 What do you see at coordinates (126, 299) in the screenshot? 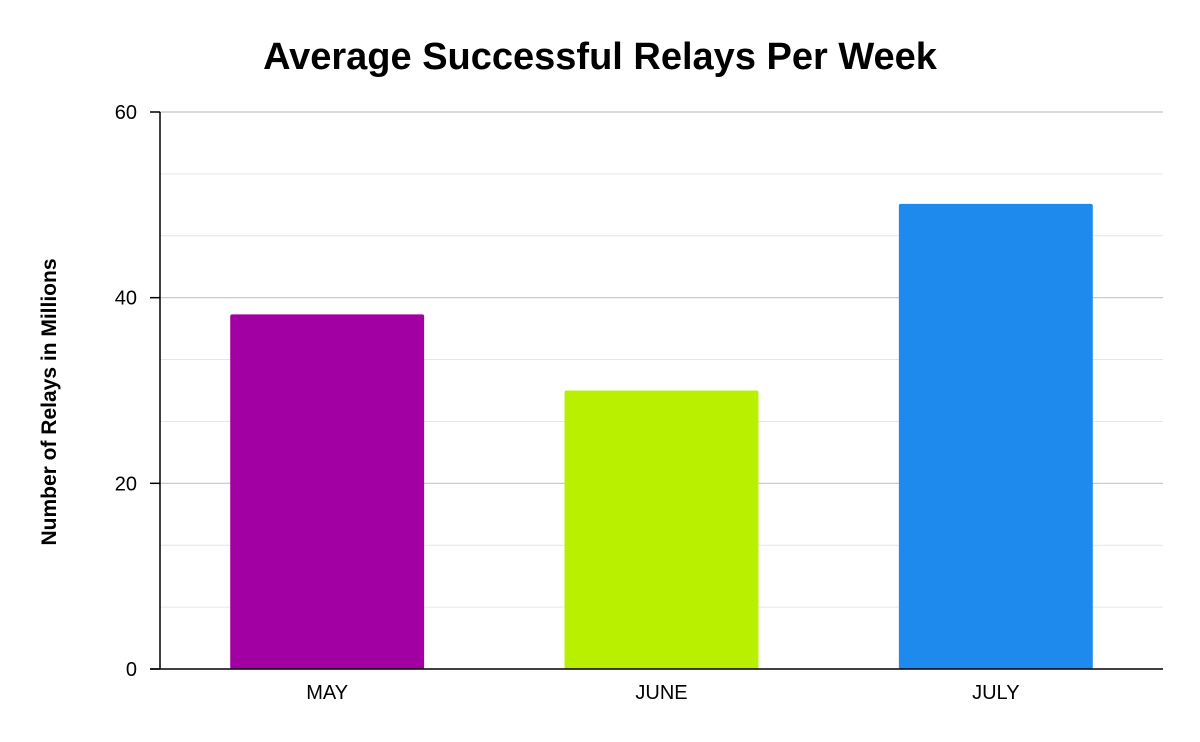
I see `y-tick-label: 40` at bounding box center [126, 299].